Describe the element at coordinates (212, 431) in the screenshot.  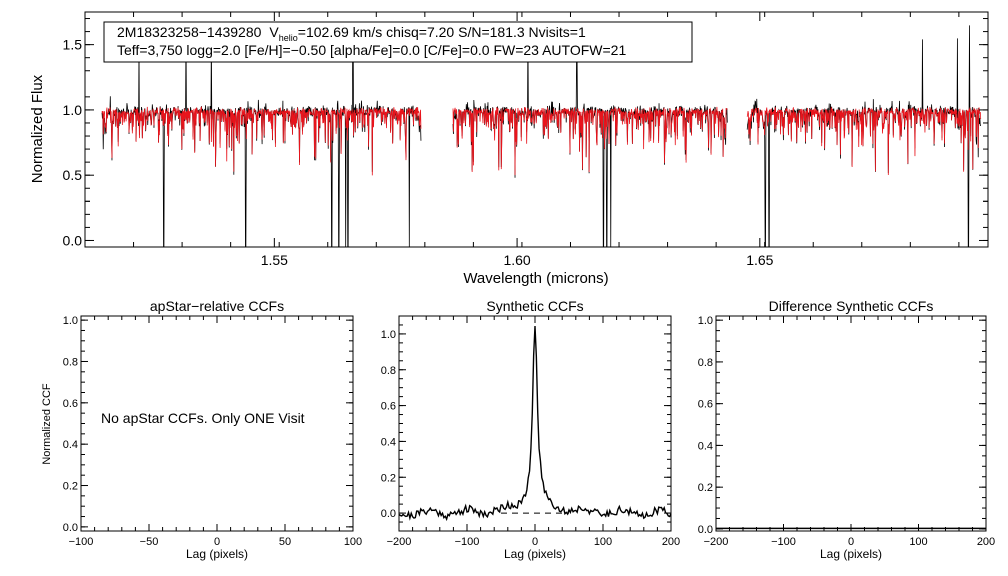
I see `apstar-ticks: −100 −50 0 50 100 0.0 0.2 0.4 0.6 0.8 1.0` at that location.